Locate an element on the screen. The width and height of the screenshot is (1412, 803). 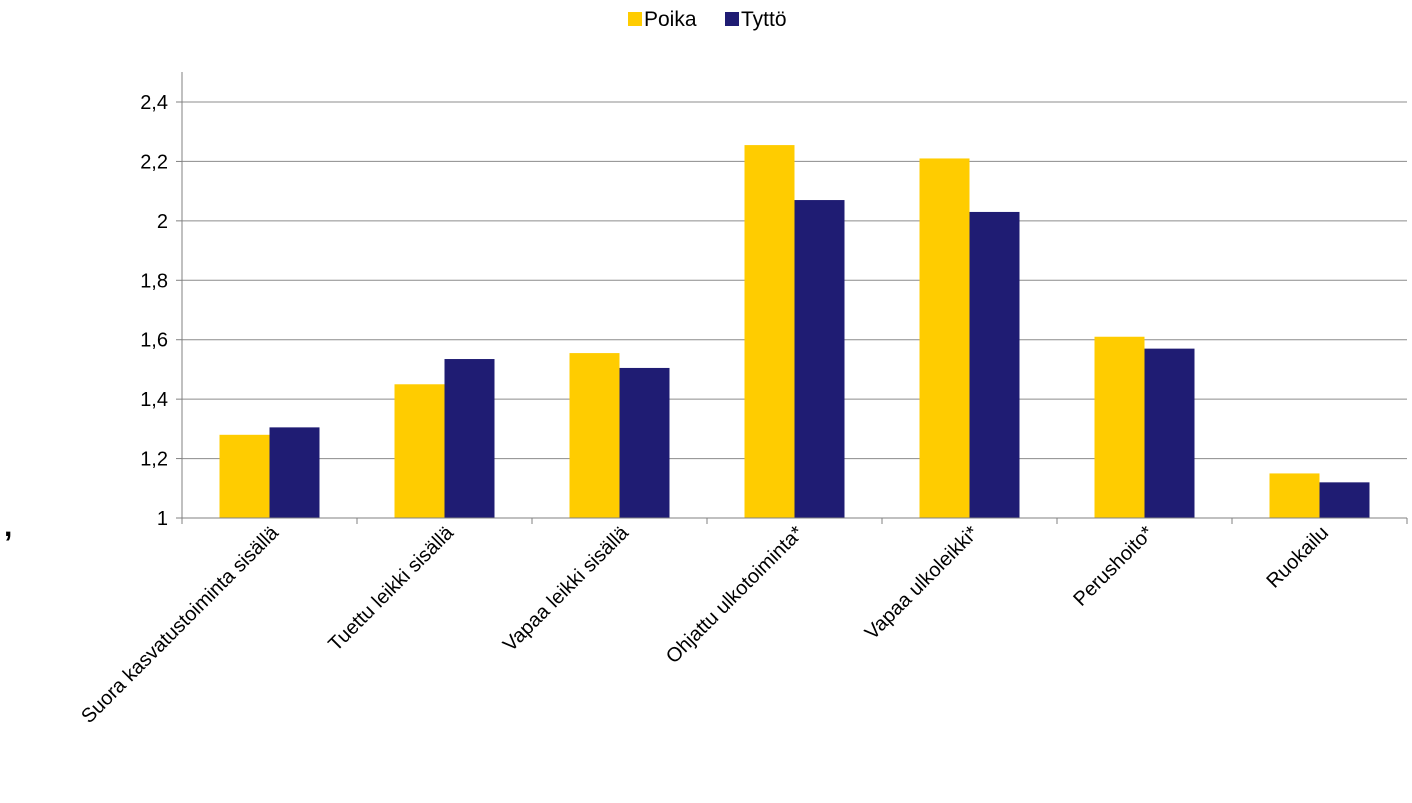
y-tick-label: 1,8 is located at coordinates (154, 281).